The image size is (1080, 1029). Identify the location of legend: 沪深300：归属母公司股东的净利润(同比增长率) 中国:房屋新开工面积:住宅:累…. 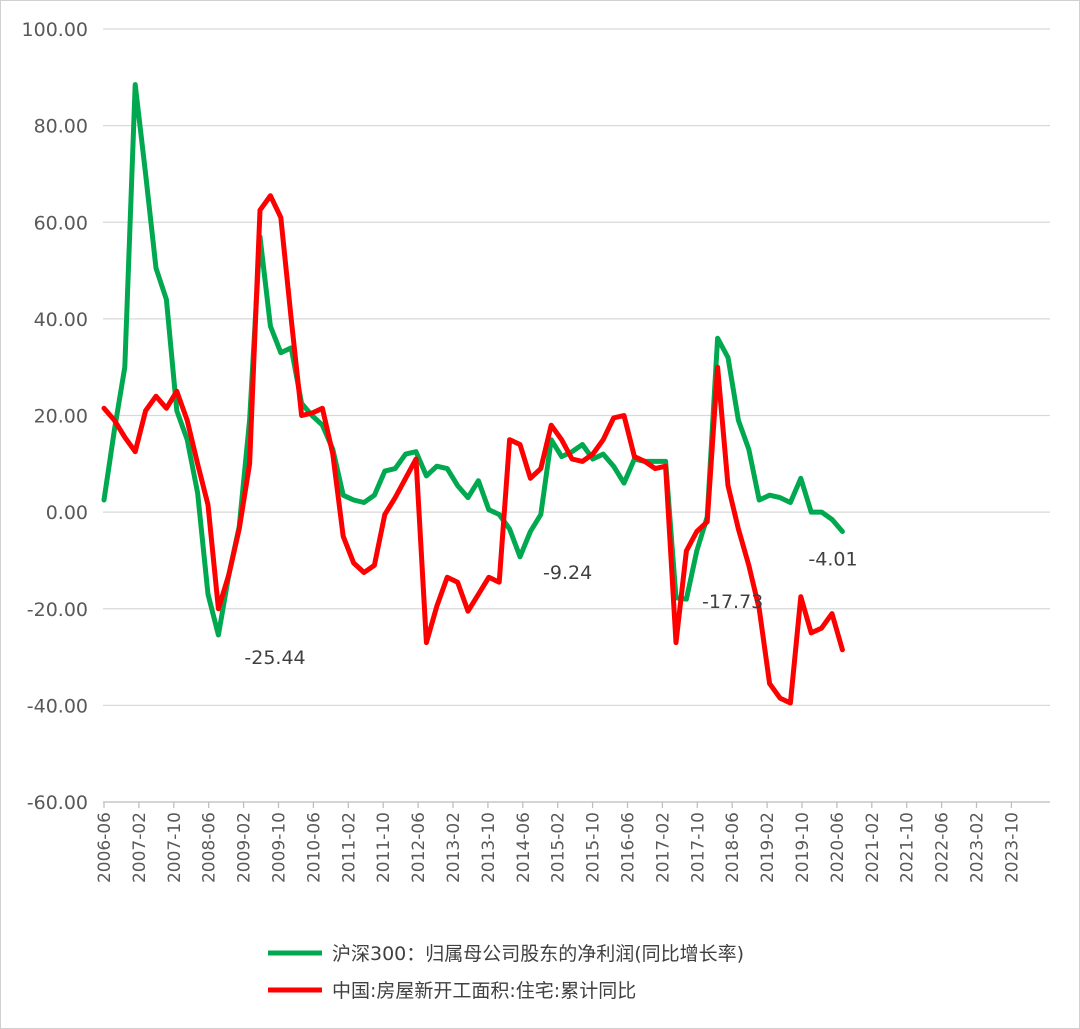
(506, 972).